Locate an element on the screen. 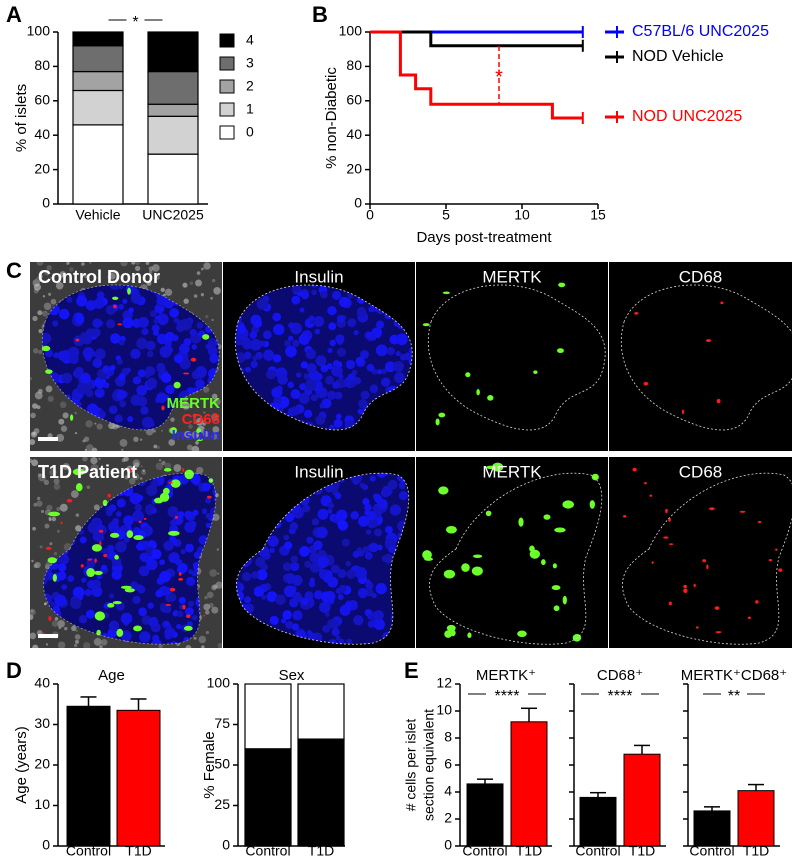  panel-label: A is located at coordinates (14, 14).